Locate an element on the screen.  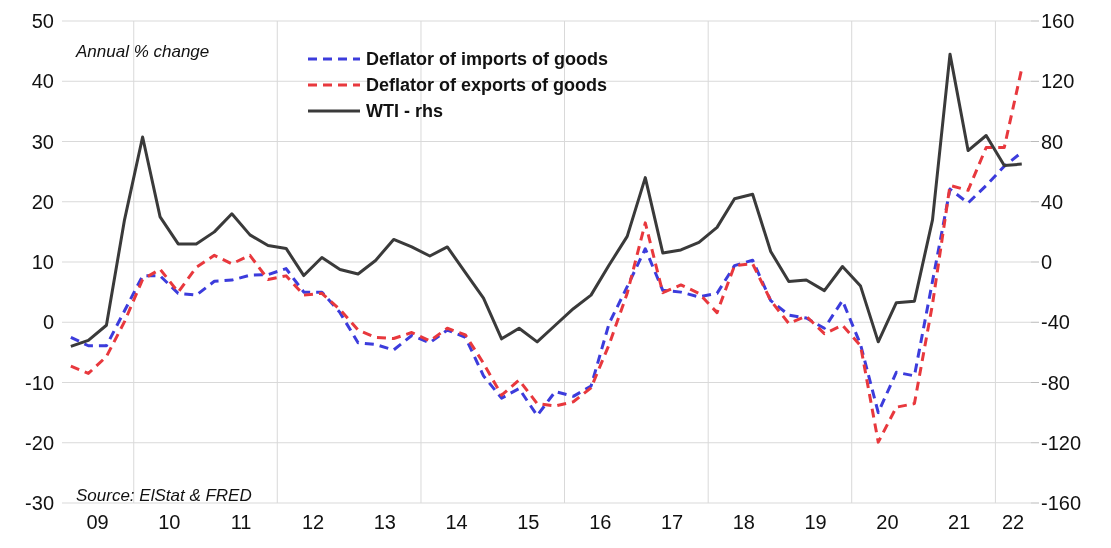
y-tick-label: 10 is located at coordinates (42, 262).